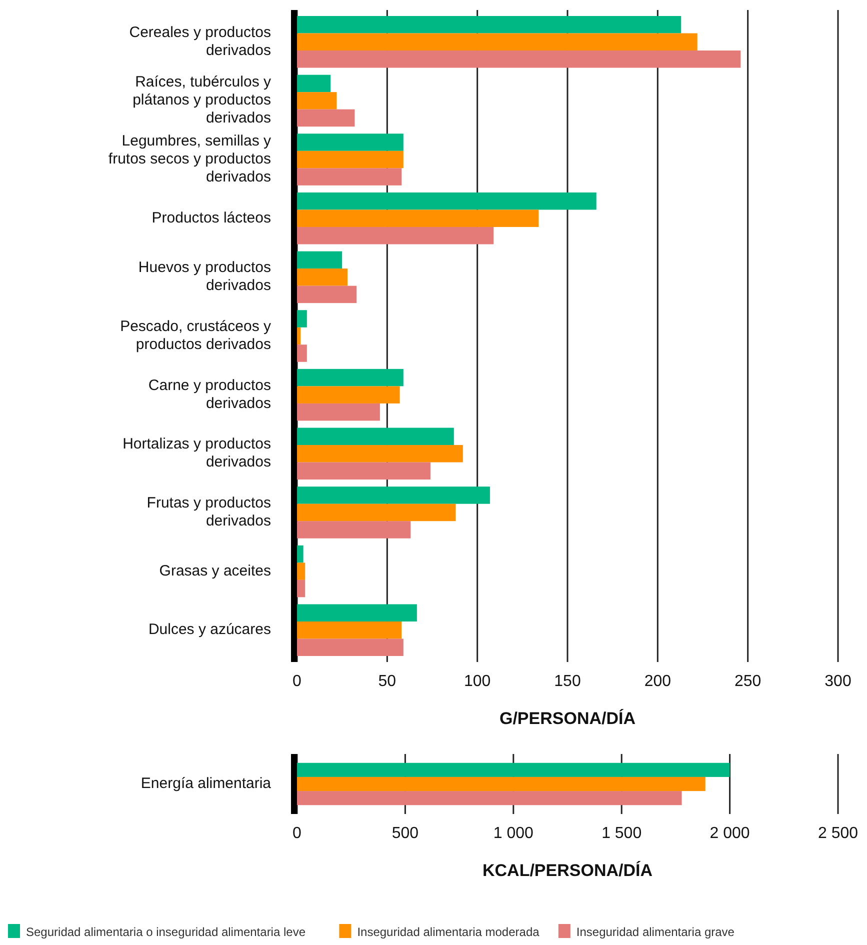 The width and height of the screenshot is (867, 945). I want to click on legend-label: Inseguridad alimentaria grave, so click(655, 932).